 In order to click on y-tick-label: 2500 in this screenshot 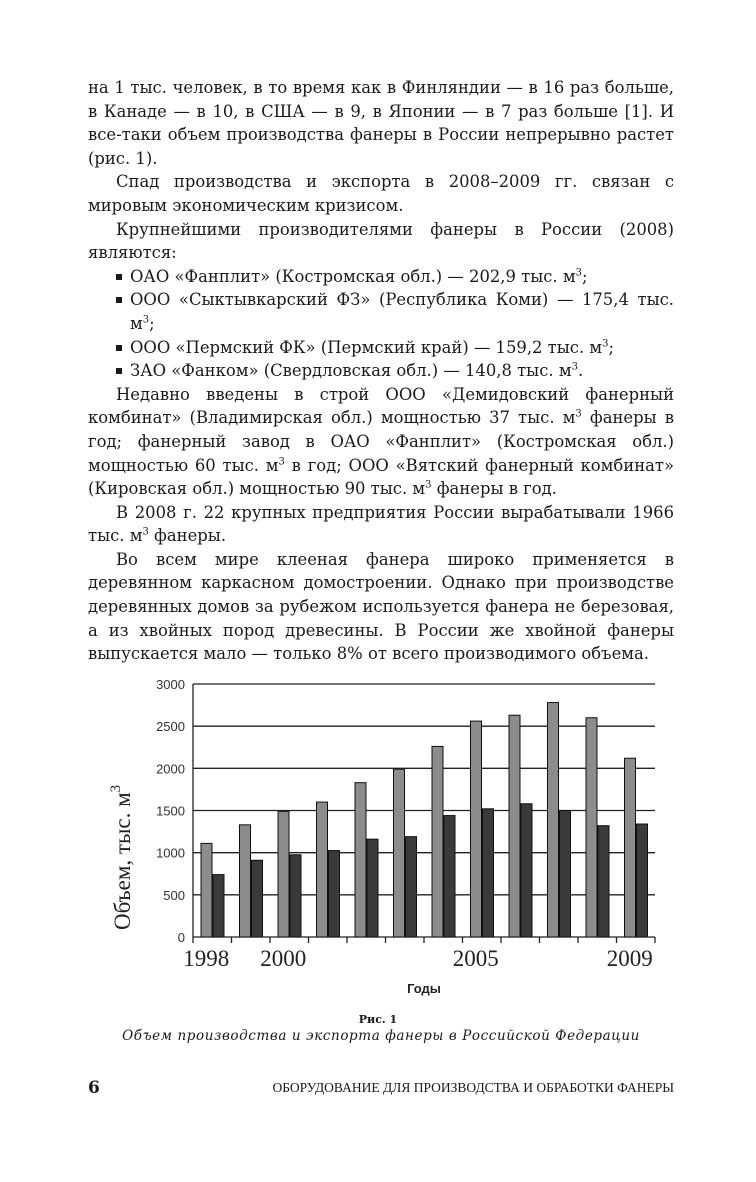, I will do `click(170, 726)`.